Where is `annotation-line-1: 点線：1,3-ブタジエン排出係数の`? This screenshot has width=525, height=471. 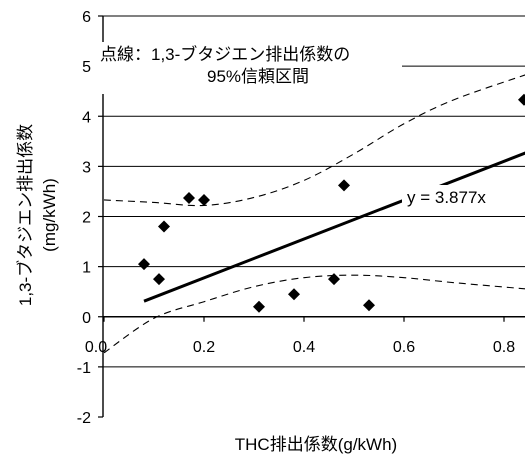
annotation-line-1: 点線：1,3-ブタジエン排出係数の is located at coordinates (225, 54).